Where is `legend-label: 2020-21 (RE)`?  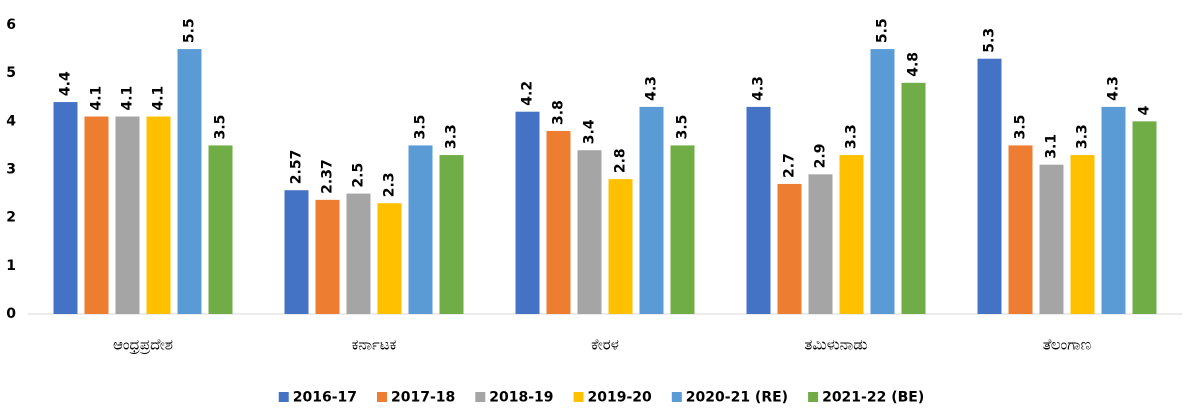
legend-label: 2020-21 (RE) is located at coordinates (737, 398).